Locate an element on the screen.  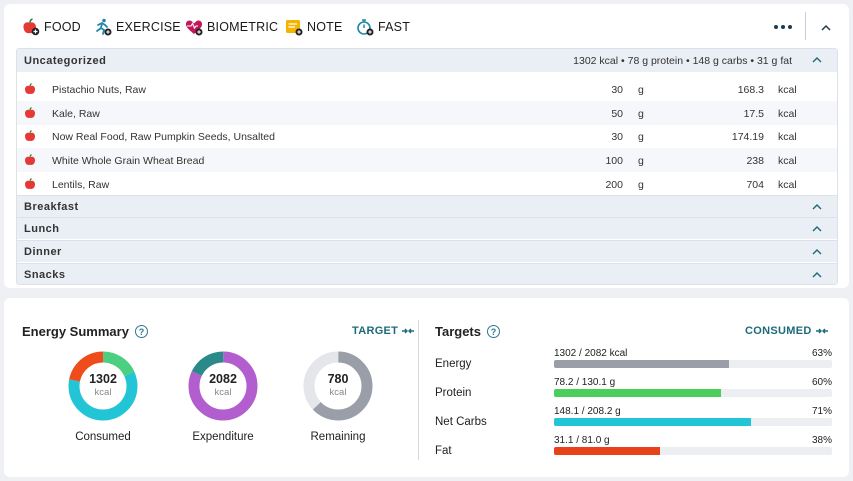
expenditure-donut is located at coordinates (223, 386).